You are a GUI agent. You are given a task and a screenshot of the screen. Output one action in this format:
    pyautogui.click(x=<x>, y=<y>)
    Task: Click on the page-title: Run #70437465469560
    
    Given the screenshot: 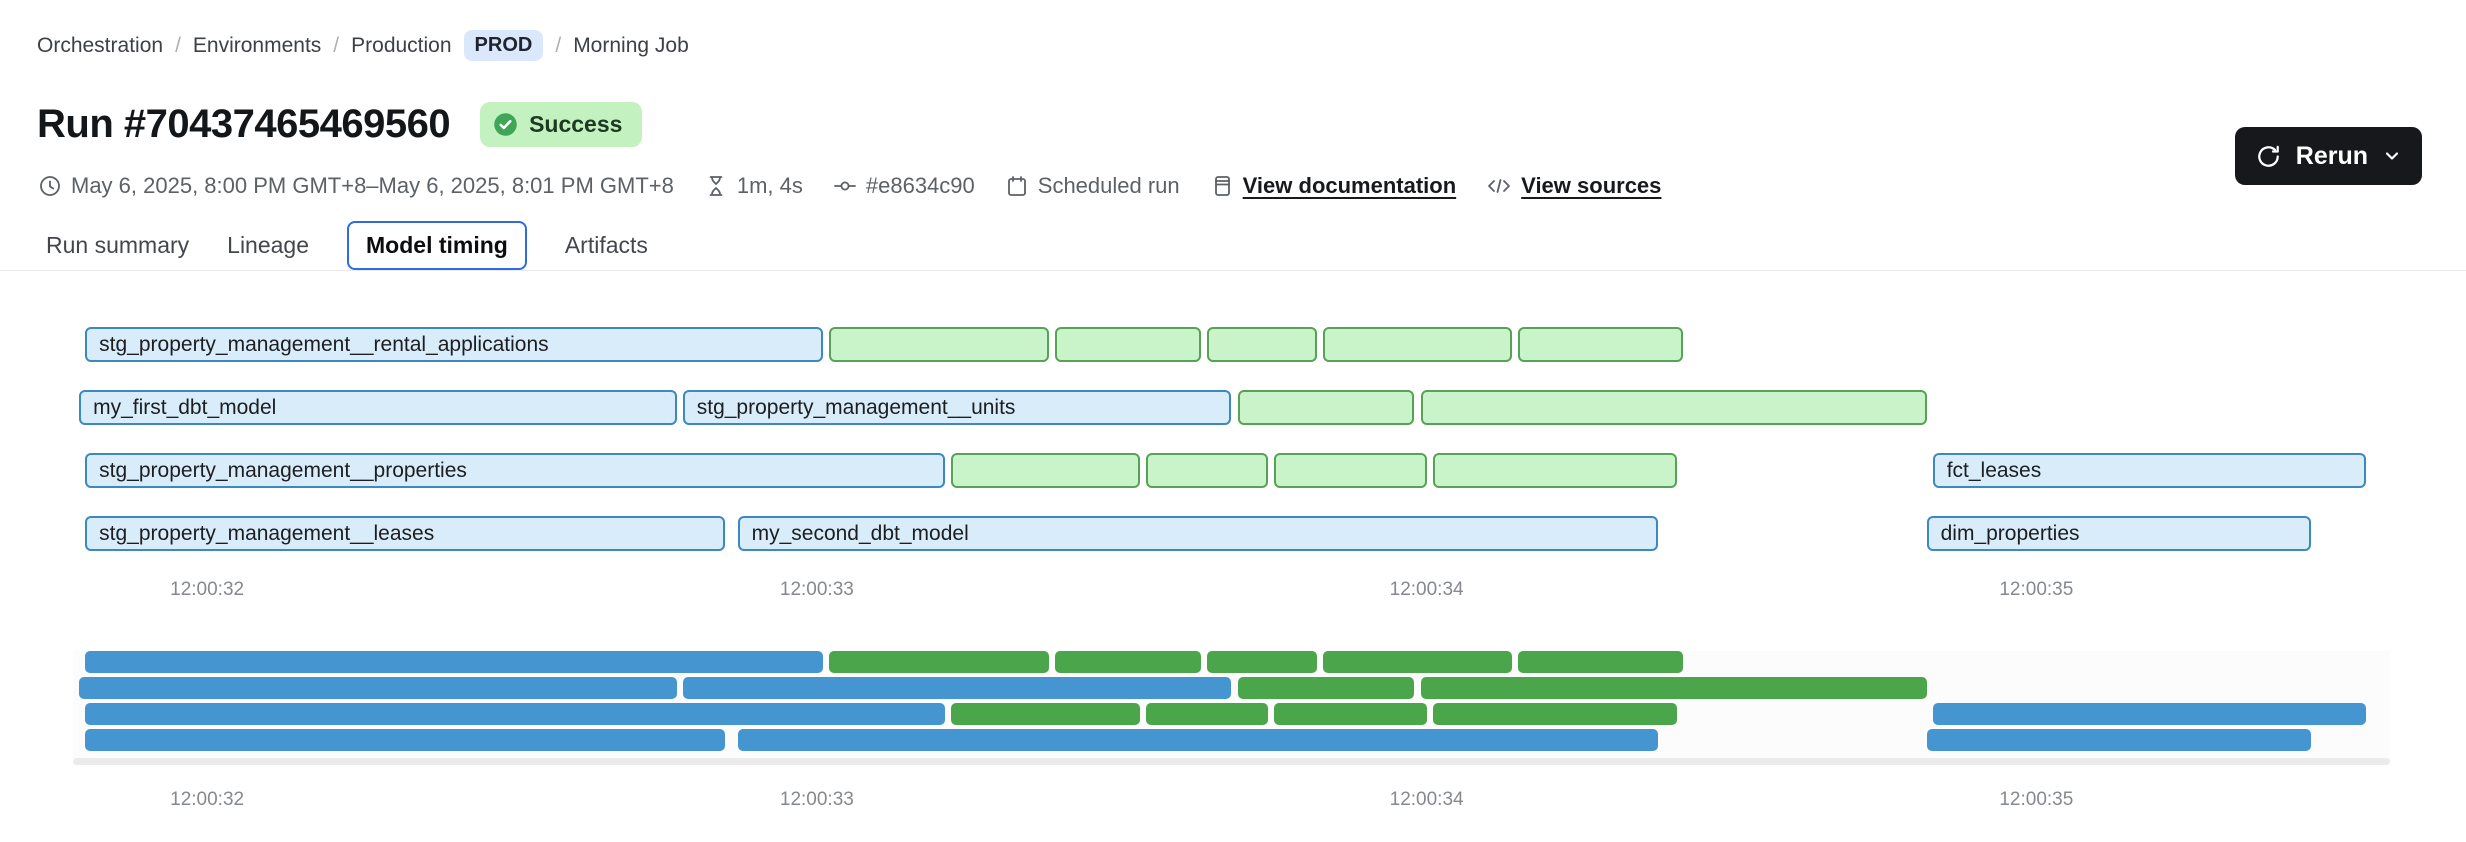 What is the action you would take?
    pyautogui.click(x=244, y=124)
    